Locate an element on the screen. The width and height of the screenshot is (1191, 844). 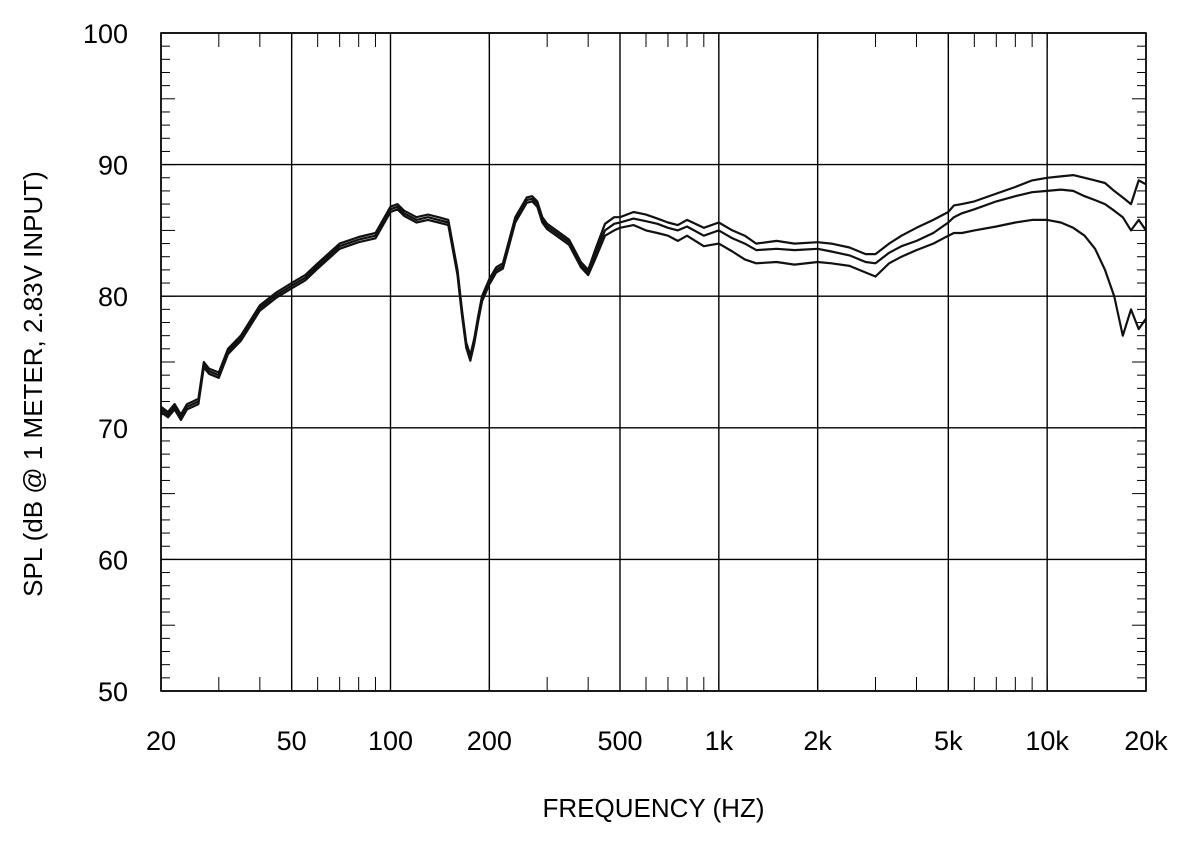
x-tick-label: 20k is located at coordinates (1146, 741).